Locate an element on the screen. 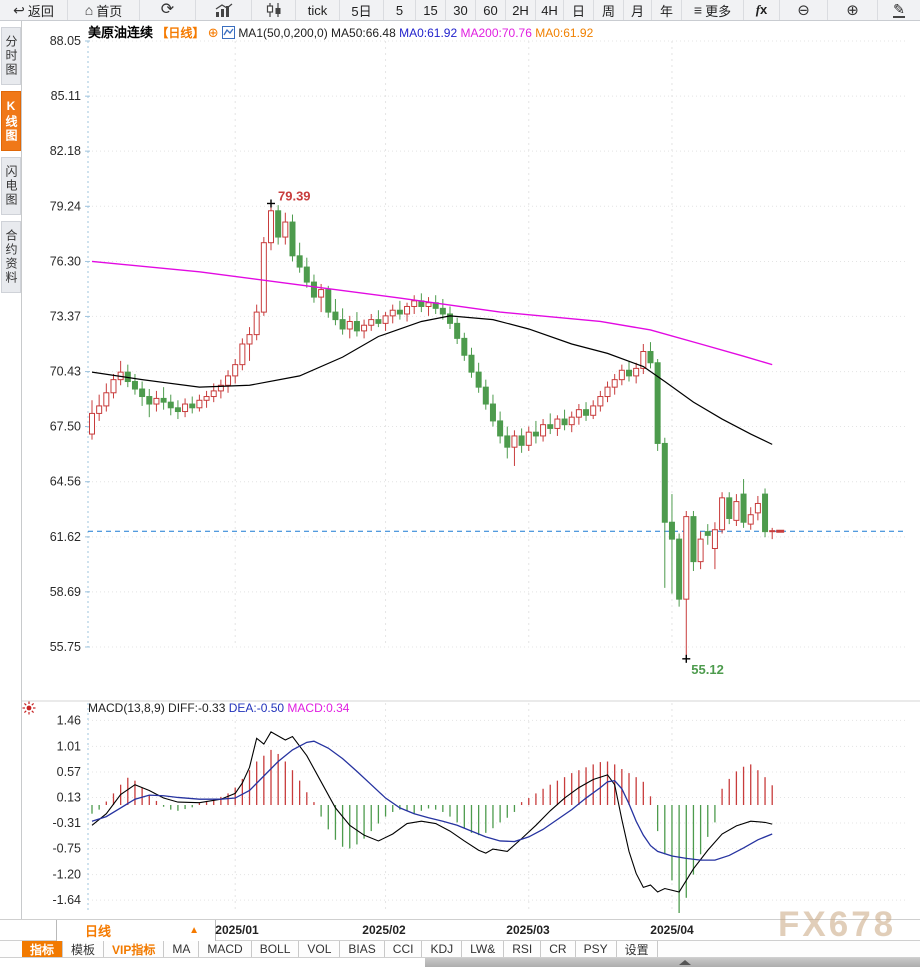 The width and height of the screenshot is (920, 967). tab-rsi: RSI is located at coordinates (523, 949).